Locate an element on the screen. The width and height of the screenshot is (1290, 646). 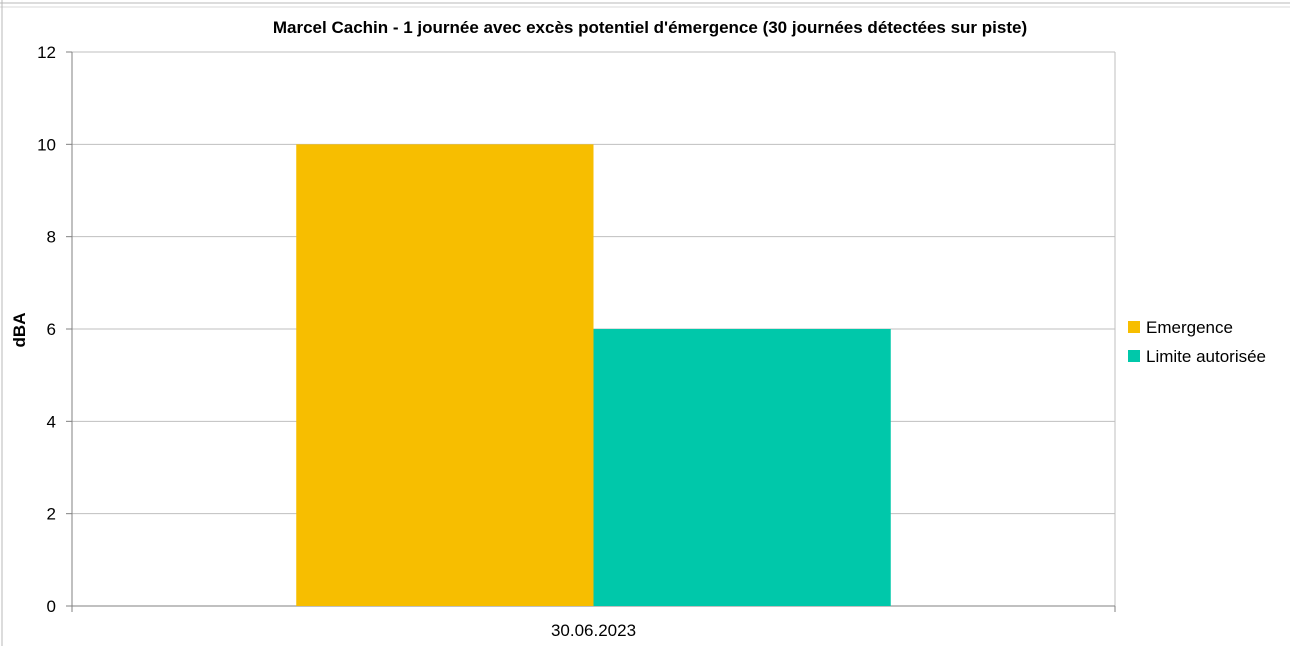
bar-limite-autoris-e is located at coordinates (742, 467).